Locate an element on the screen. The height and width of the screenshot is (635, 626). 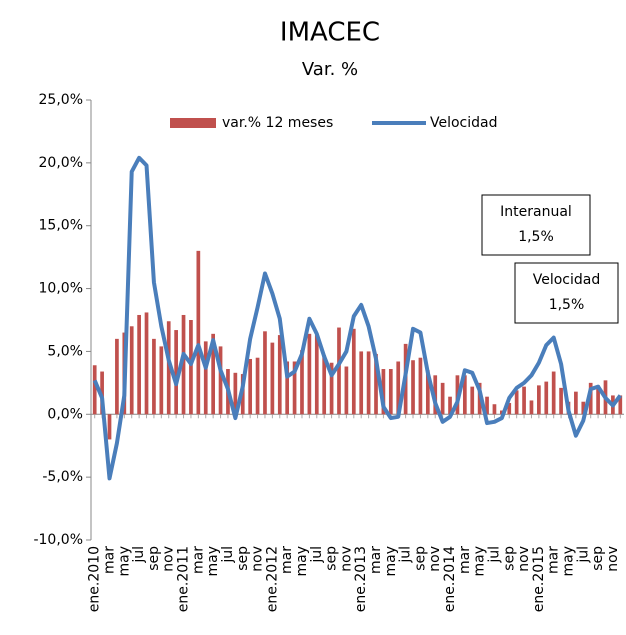
y-tick-label: -5,0% is located at coordinates (62, 477).